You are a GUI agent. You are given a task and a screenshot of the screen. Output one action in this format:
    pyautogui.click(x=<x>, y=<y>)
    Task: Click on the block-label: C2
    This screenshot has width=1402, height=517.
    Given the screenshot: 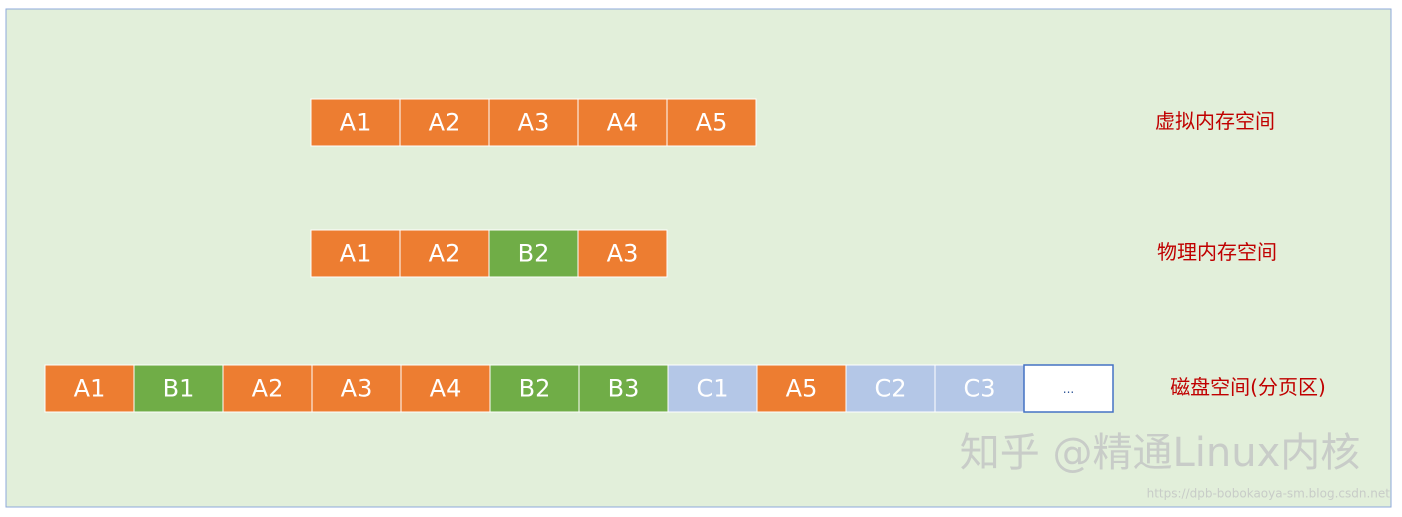 What is the action you would take?
    pyautogui.click(x=890, y=389)
    